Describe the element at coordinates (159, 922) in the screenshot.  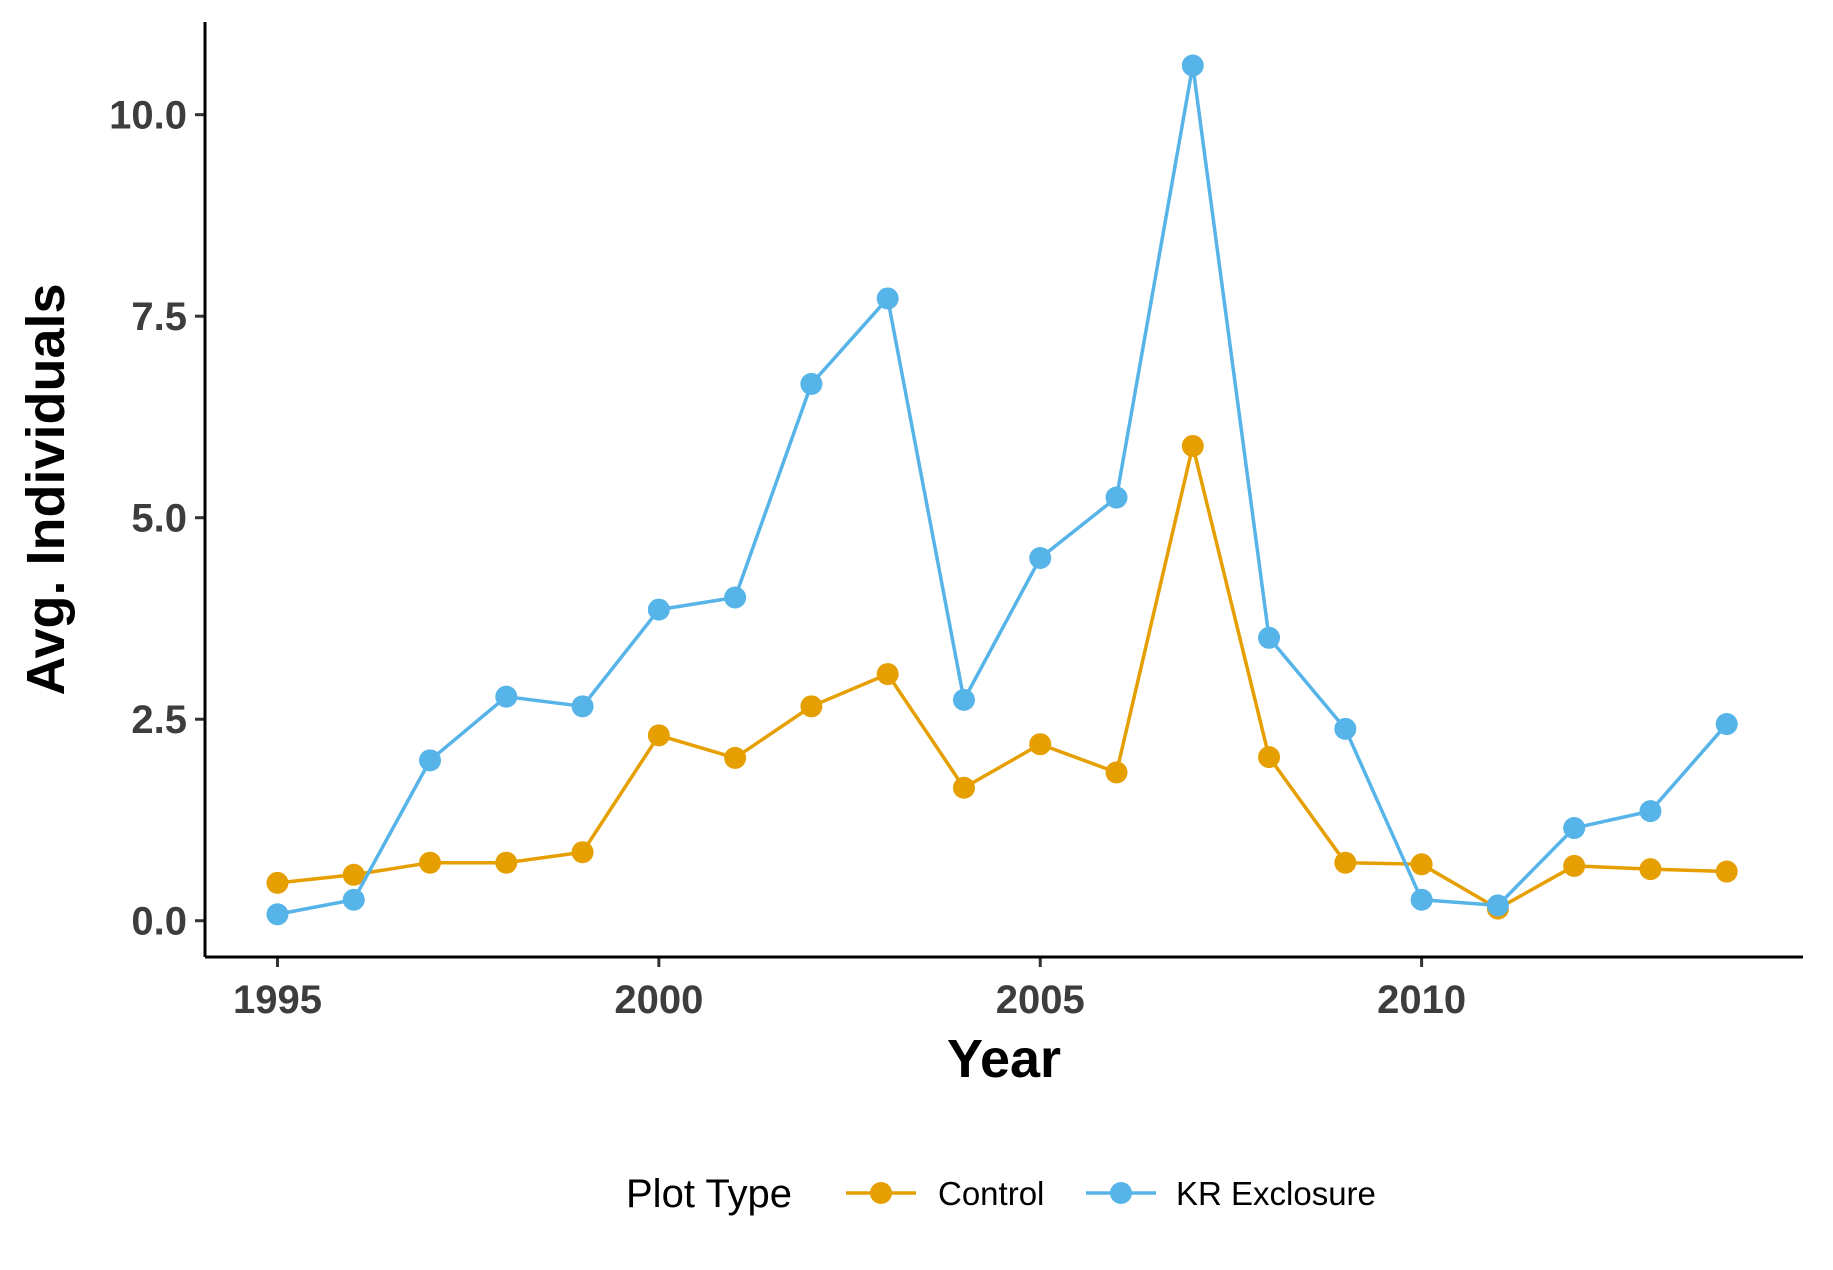
I see `y-tick-label: 0.0` at that location.